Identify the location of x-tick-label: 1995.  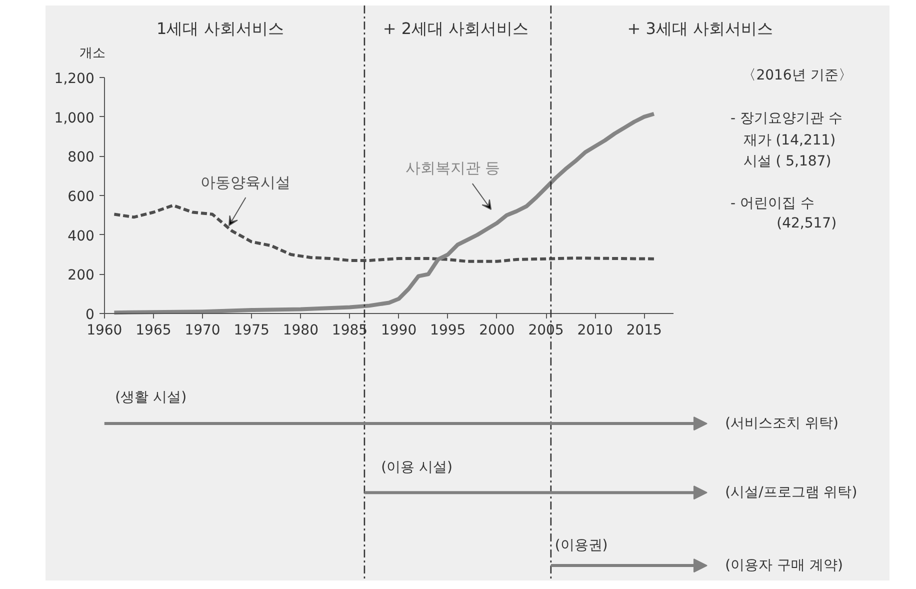
(448, 330).